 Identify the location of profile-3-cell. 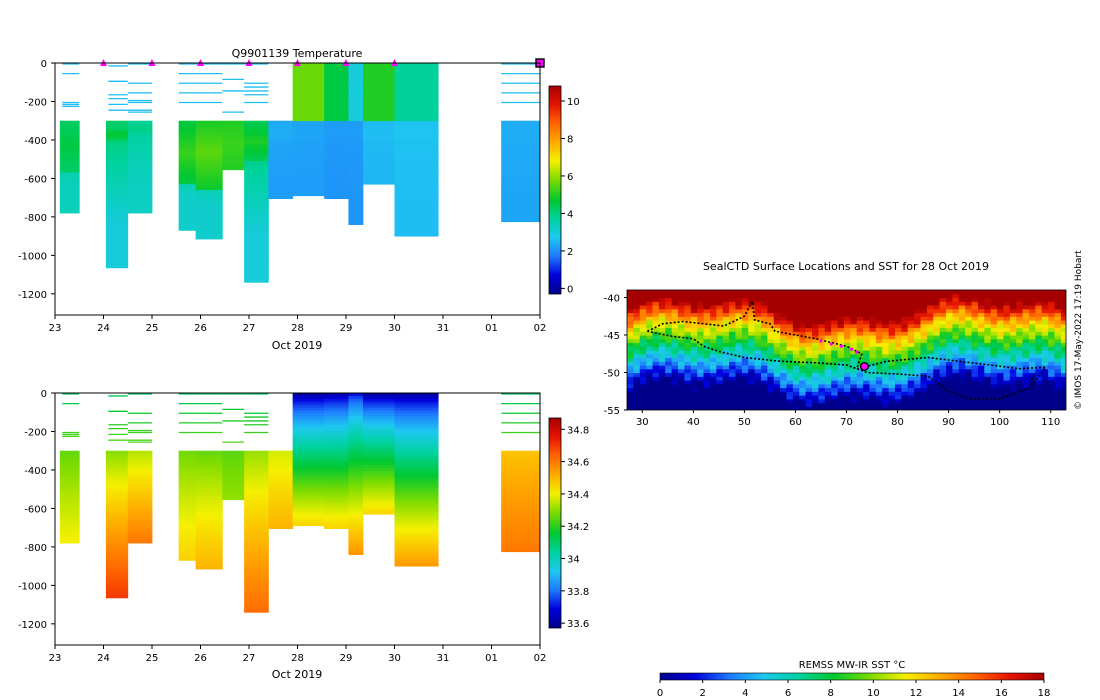
(187, 452).